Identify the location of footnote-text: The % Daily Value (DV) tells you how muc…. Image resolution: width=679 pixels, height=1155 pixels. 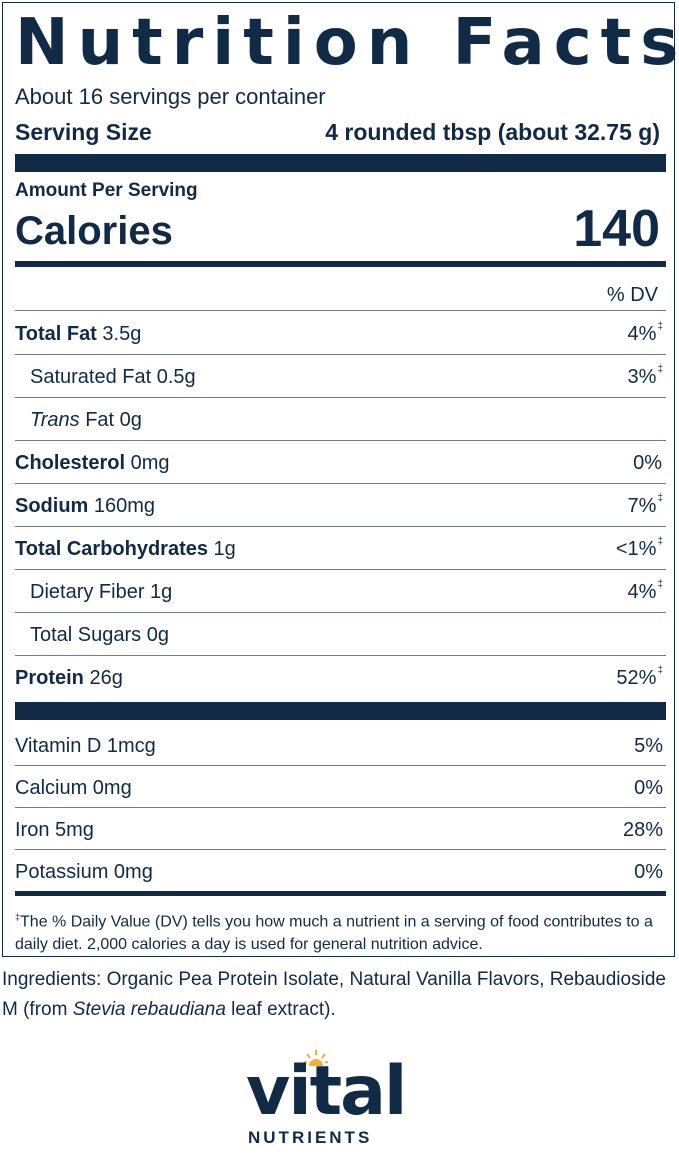
(334, 933).